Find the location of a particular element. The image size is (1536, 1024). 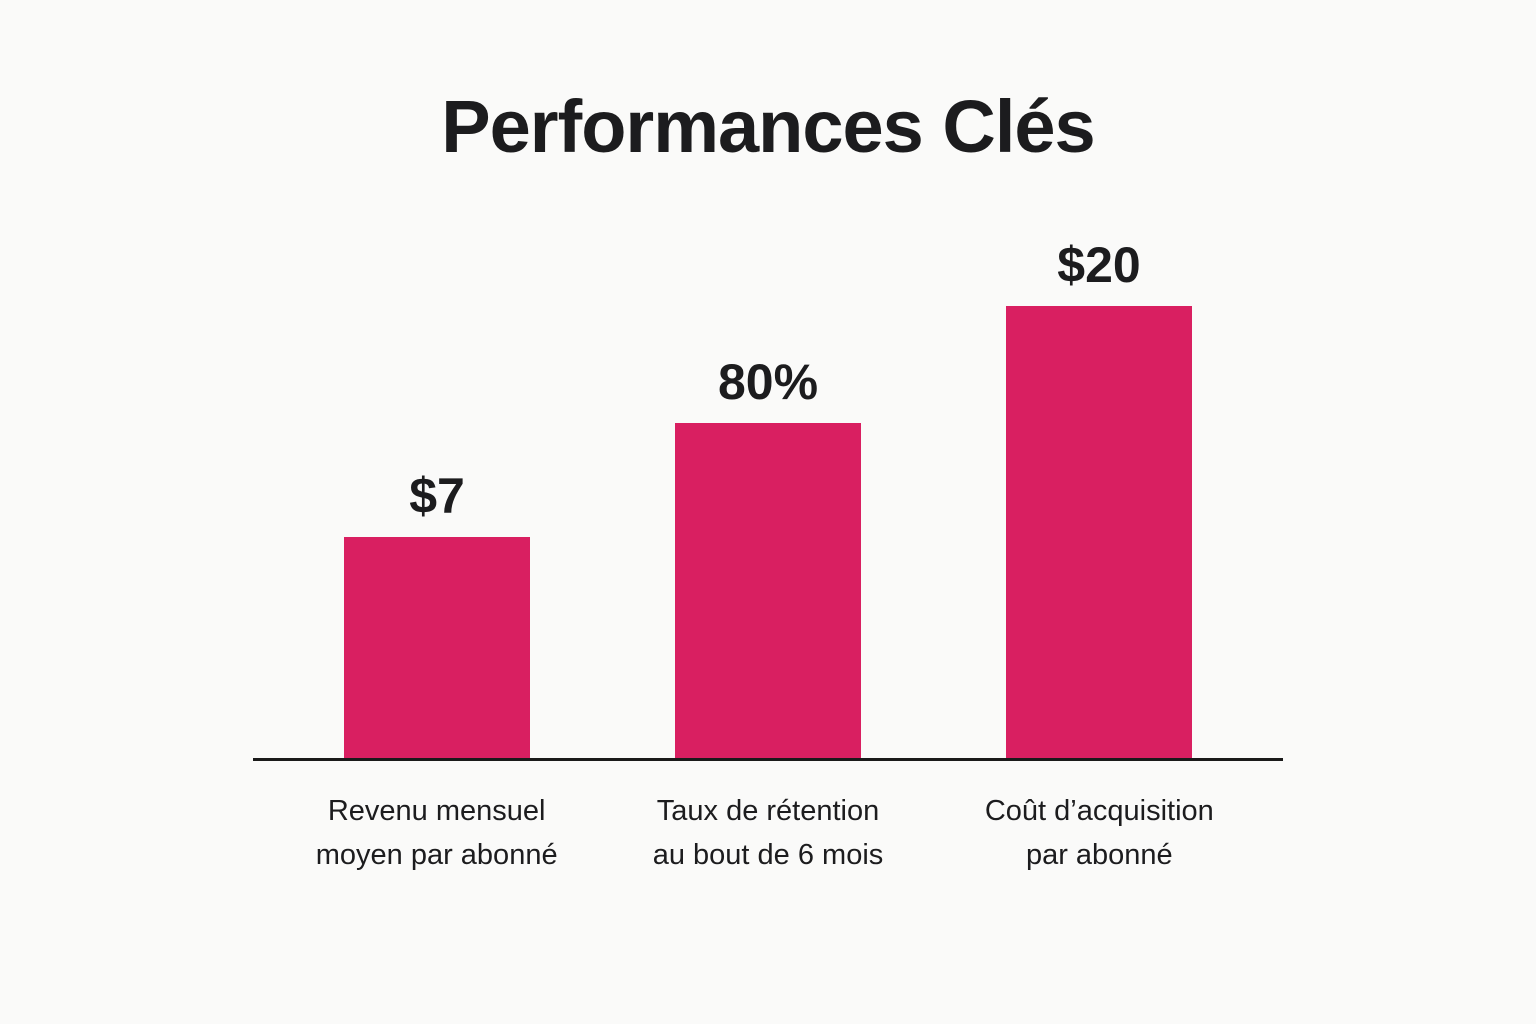

chart-title: Performances Clés is located at coordinates (768, 126).